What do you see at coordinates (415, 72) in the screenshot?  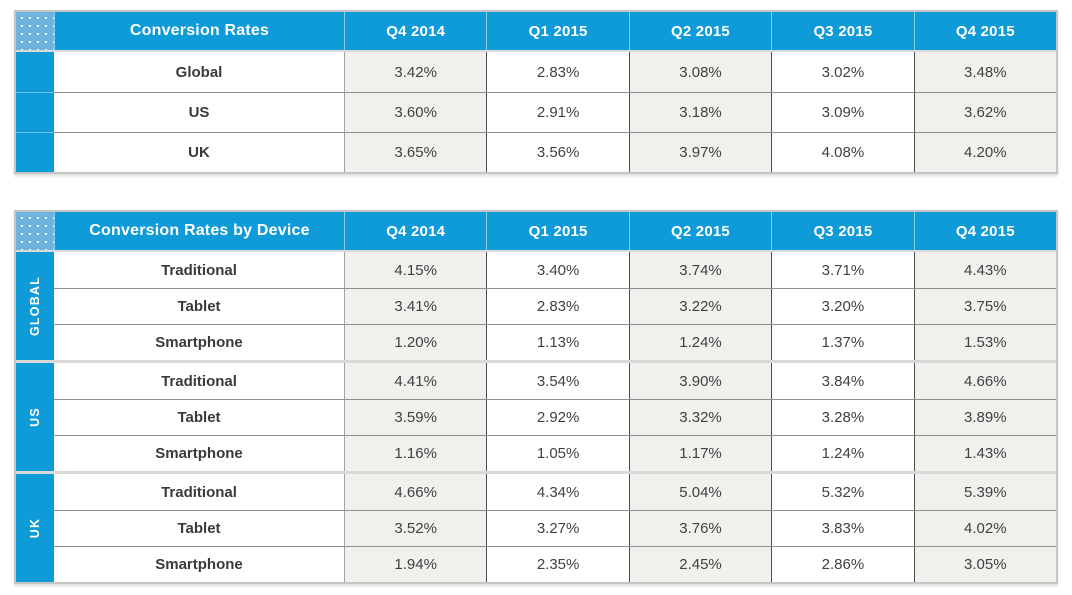 I see `value-cell: 3.42%` at bounding box center [415, 72].